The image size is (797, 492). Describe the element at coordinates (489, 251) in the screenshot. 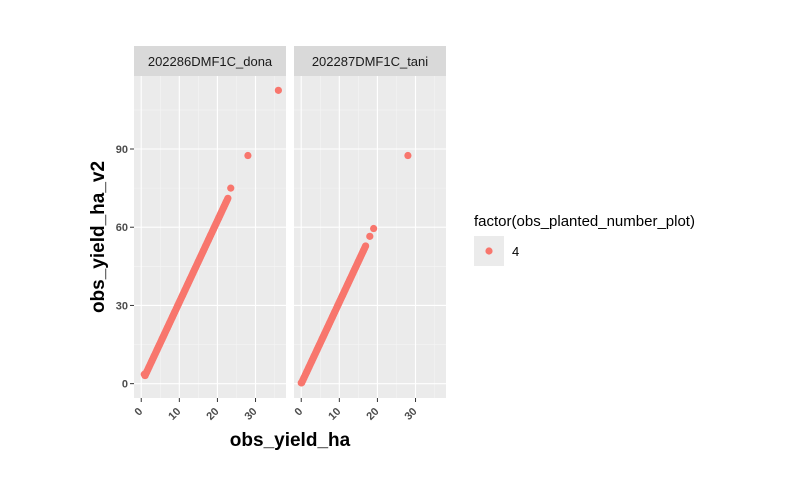

I see `legend-key-point` at that location.